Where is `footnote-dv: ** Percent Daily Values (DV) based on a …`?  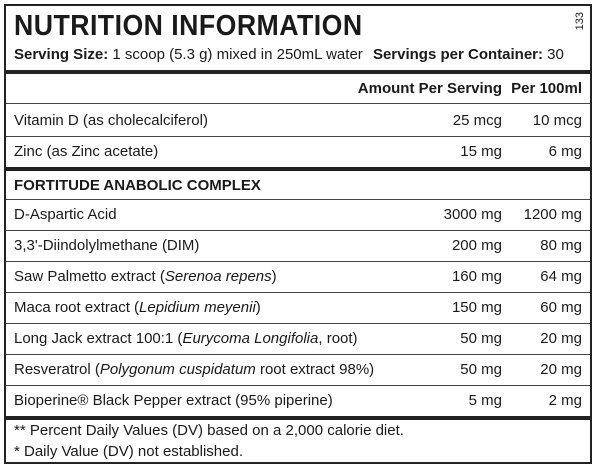
footnote-dv: ** Percent Daily Values (DV) based on a … is located at coordinates (209, 430).